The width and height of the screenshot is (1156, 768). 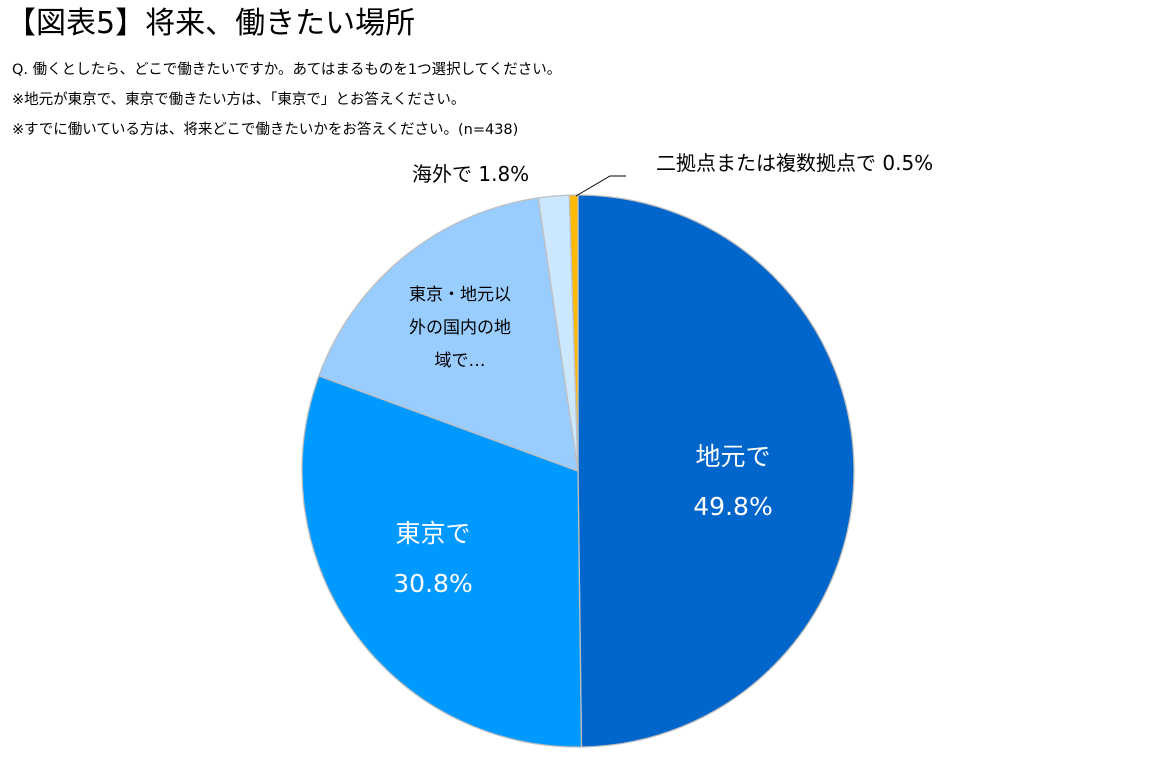 What do you see at coordinates (733, 506) in the screenshot?
I see `label-jimoto-value: 49.8%` at bounding box center [733, 506].